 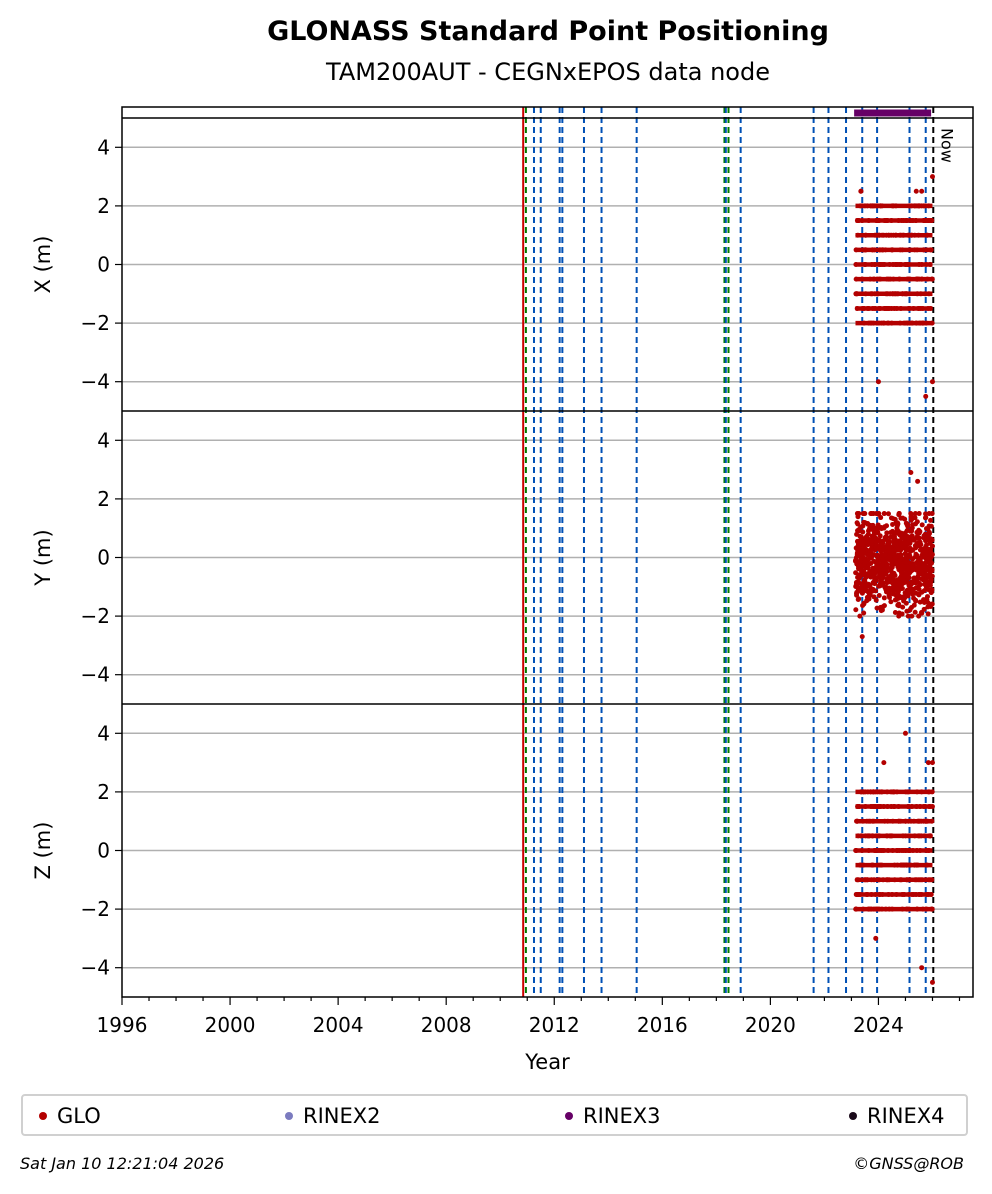 What do you see at coordinates (548, 31) in the screenshot?
I see `chart-title: GLONASS Standard Point Positioning` at bounding box center [548, 31].